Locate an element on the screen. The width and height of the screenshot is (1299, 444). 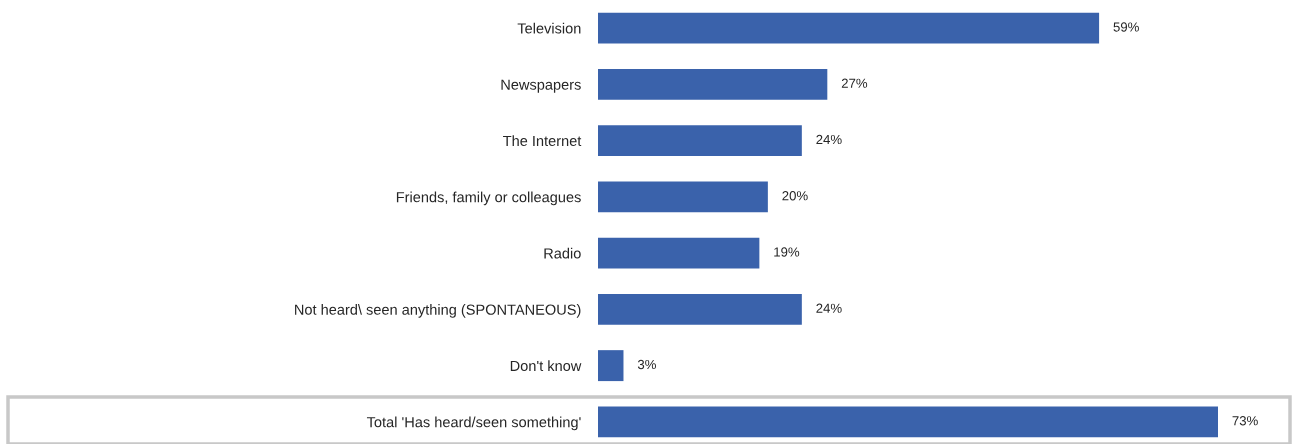
data-label: 3% is located at coordinates (646, 364).